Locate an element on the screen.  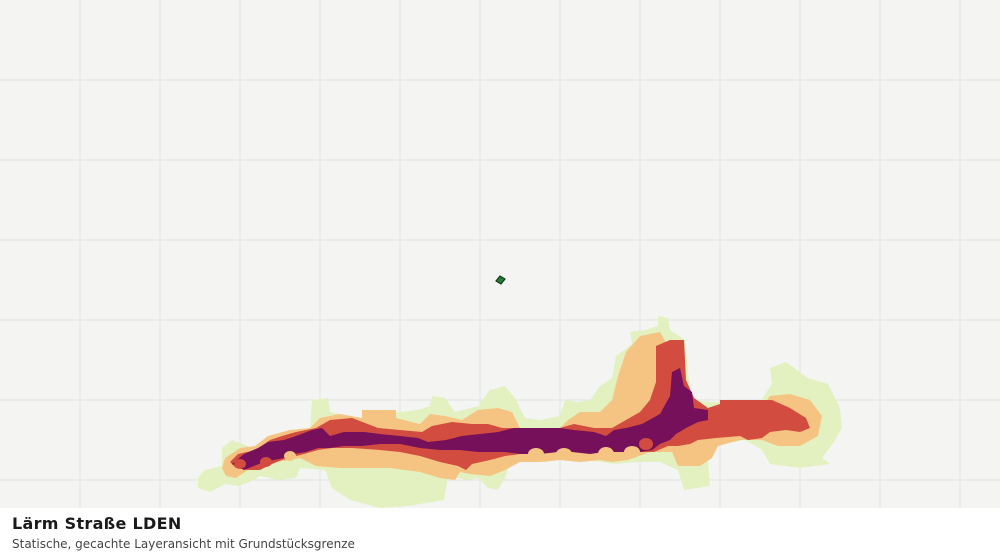
parcel-boundary-marker is located at coordinates (500, 280).